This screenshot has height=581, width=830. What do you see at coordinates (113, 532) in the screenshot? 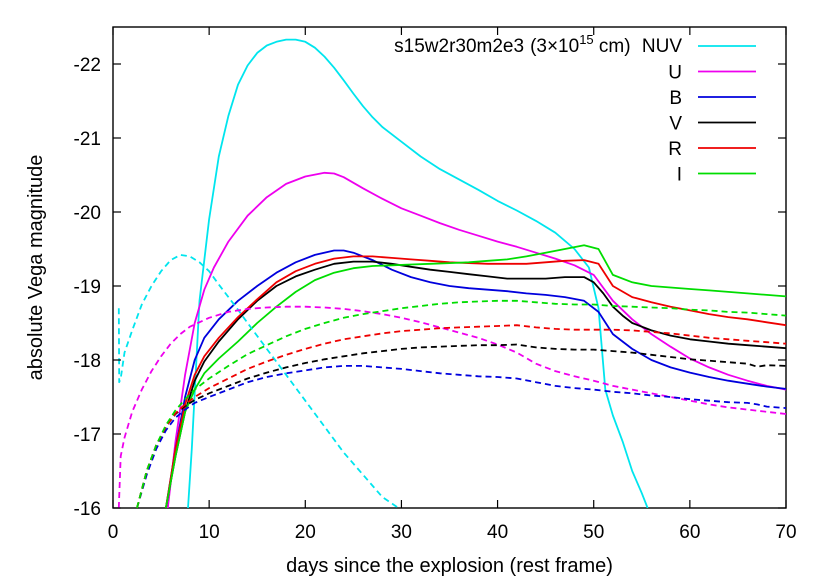
I see `x-tick-label: 0` at bounding box center [113, 532].